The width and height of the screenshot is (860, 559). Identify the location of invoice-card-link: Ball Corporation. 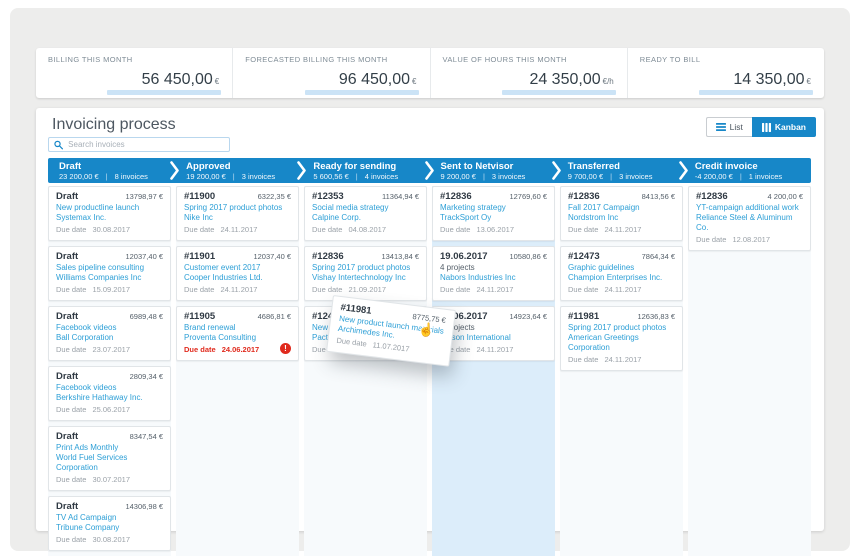
(85, 337).